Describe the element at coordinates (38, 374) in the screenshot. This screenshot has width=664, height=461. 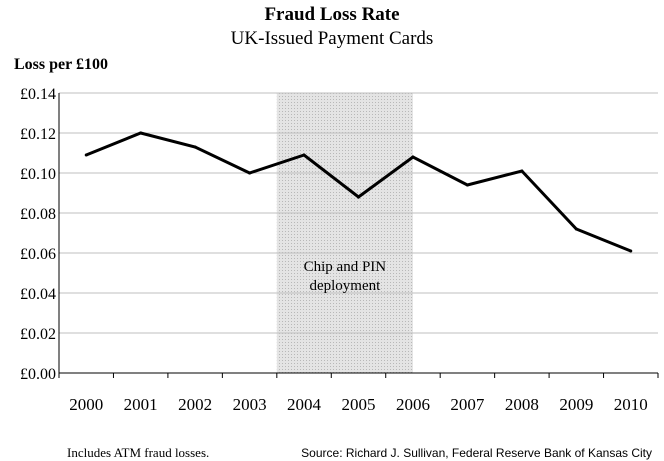
I see `y-tick-label: £0.00` at that location.